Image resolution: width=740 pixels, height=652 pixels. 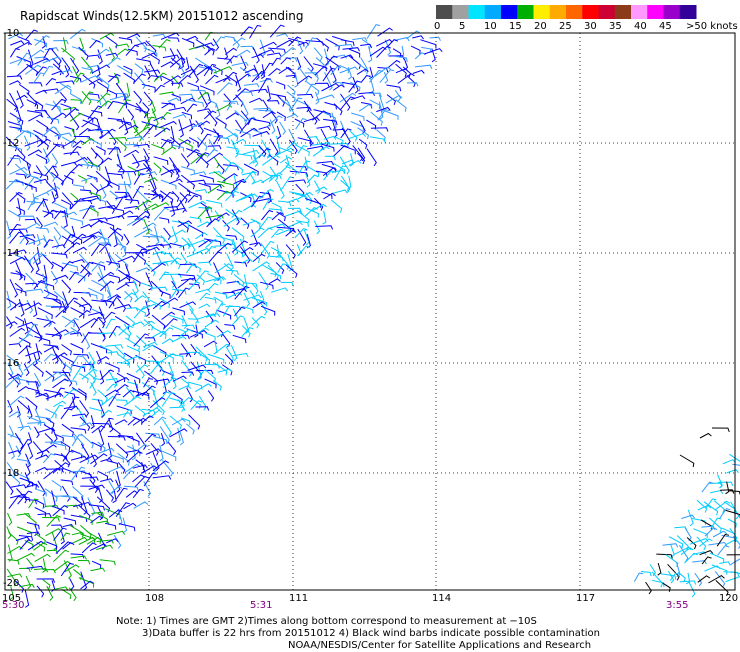 What do you see at coordinates (11, 253) in the screenshot?
I see `lat-label-14: -14` at bounding box center [11, 253].